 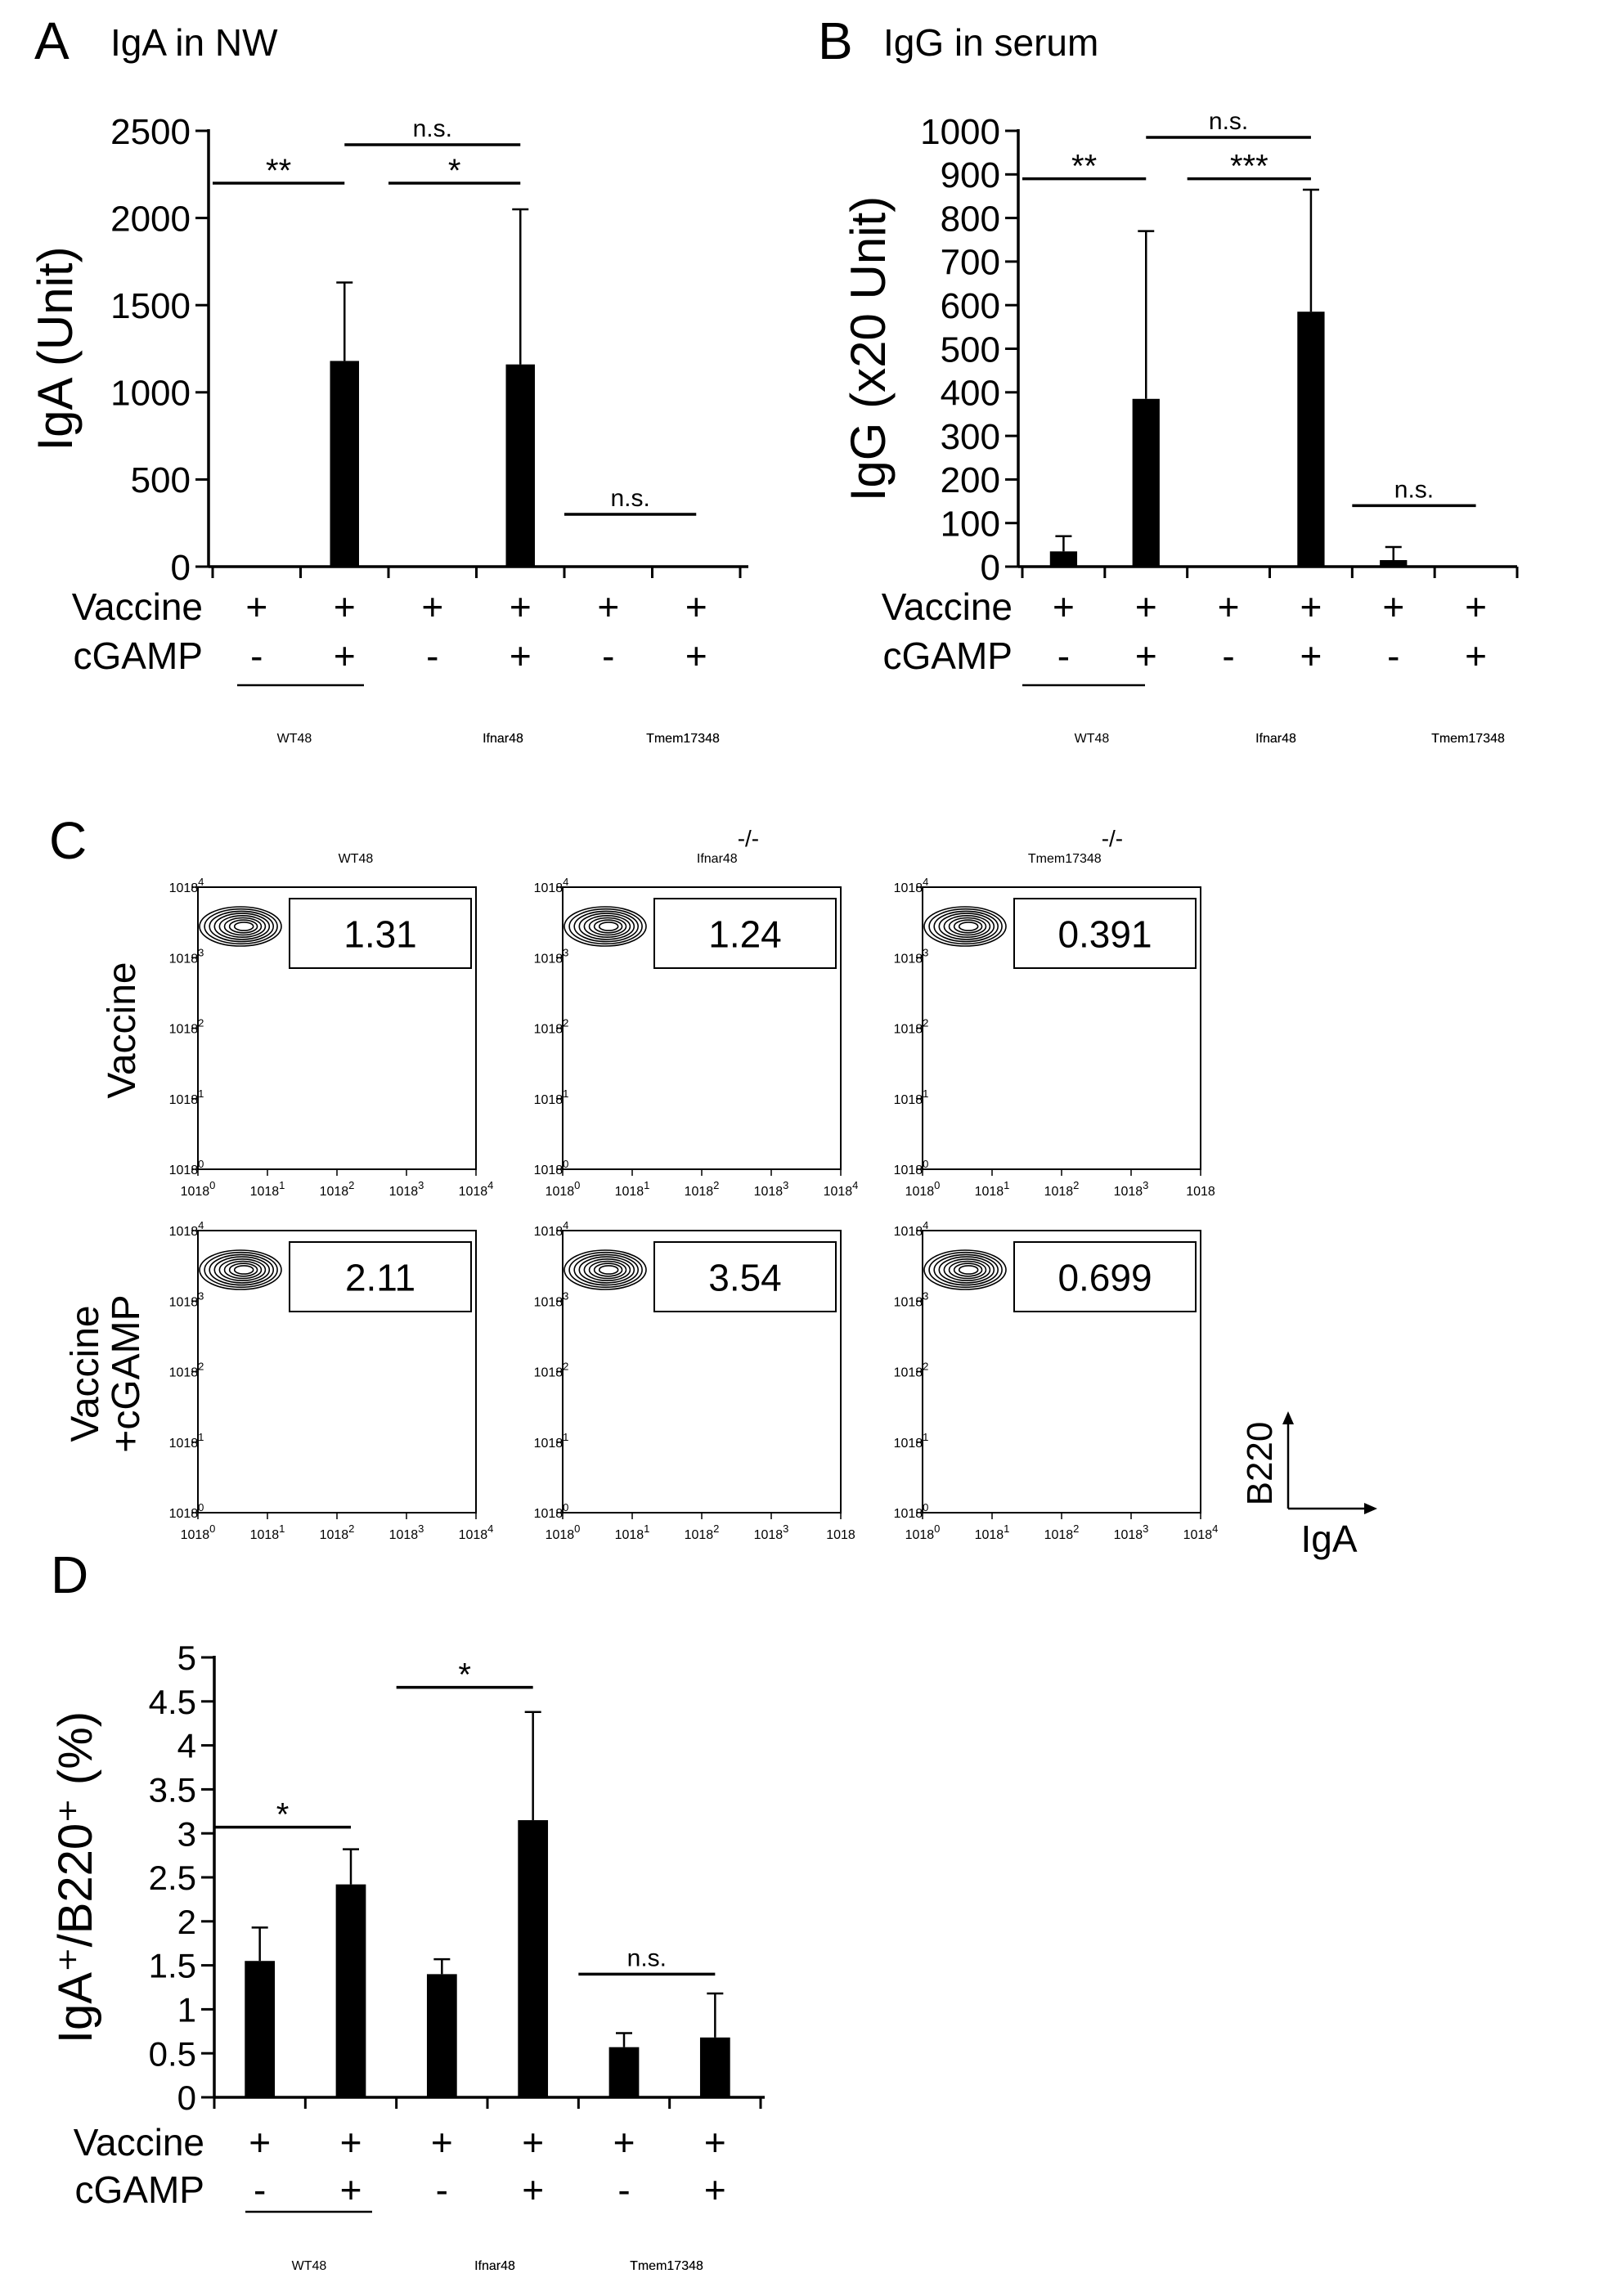 What do you see at coordinates (172, 1966) in the screenshot?
I see `y-tick-label: 1.5` at bounding box center [172, 1966].